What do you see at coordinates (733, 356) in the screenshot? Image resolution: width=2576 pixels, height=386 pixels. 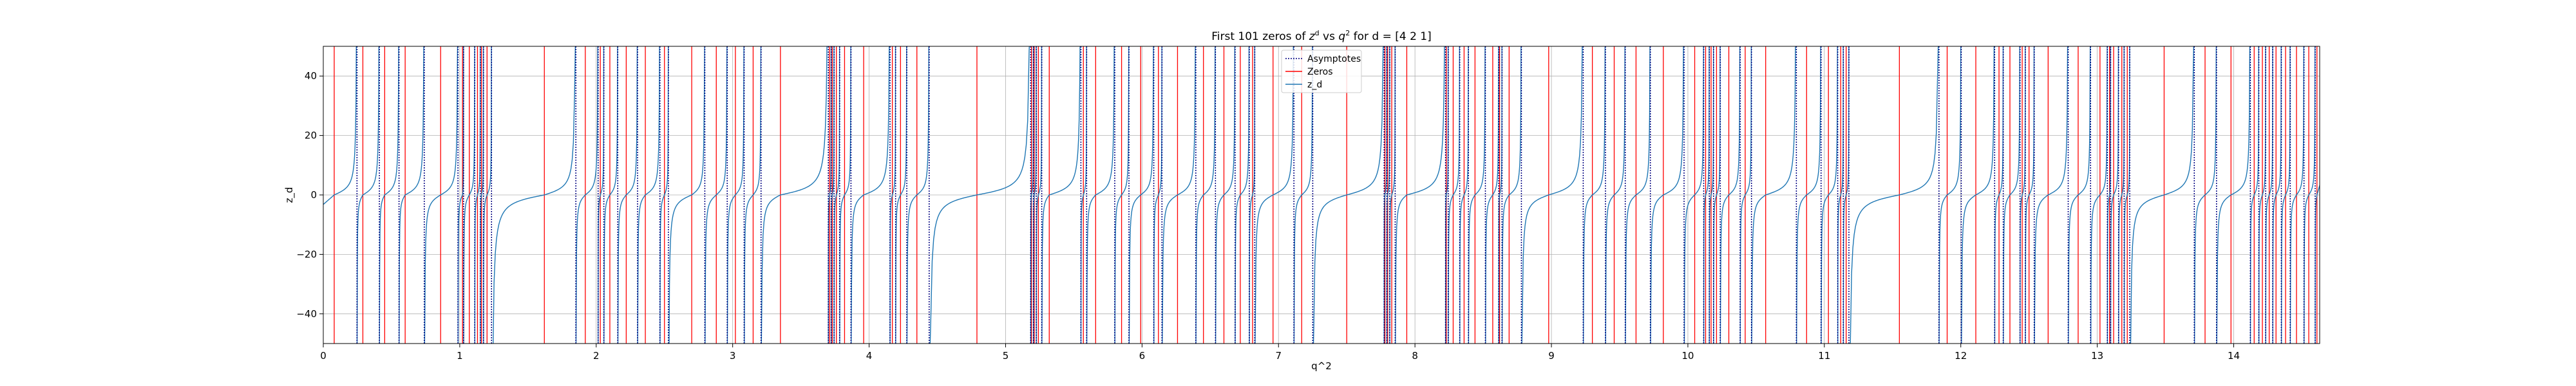 I see `x-tick-label: 3` at bounding box center [733, 356].